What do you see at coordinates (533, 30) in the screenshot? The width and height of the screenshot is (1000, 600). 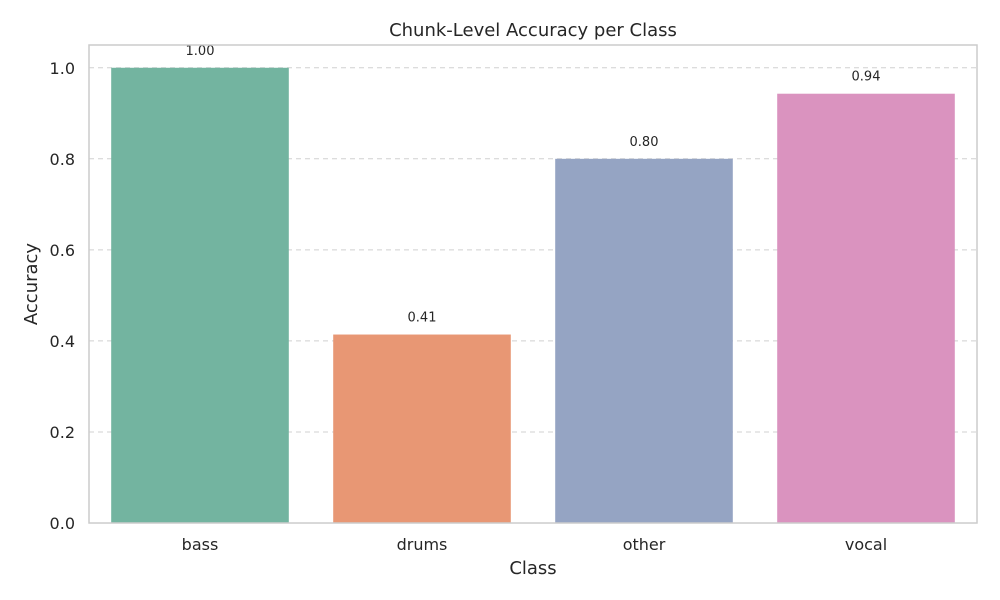 I see `chart-title: Chunk-Level Accuracy per Class` at bounding box center [533, 30].